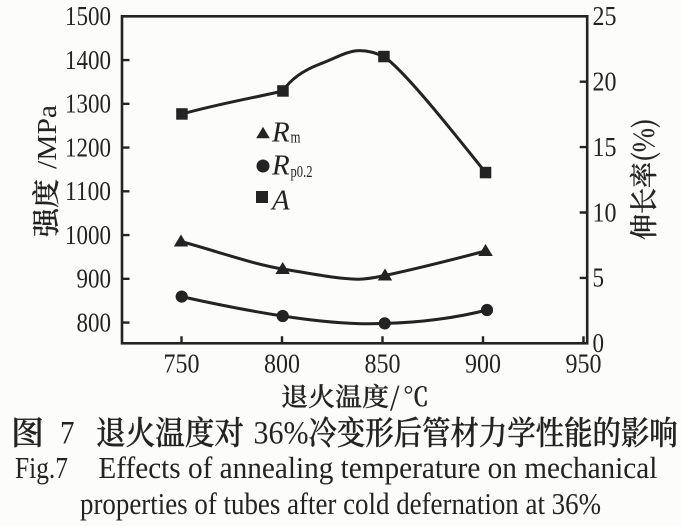  What do you see at coordinates (88, 104) in the screenshot?
I see `svg-text: 1300` at bounding box center [88, 104].